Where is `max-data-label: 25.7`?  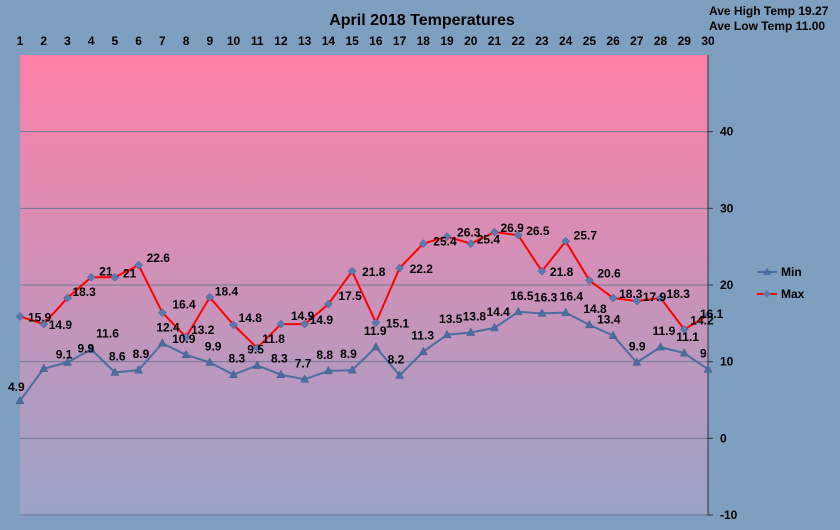
max-data-label: 25.7 is located at coordinates (586, 235).